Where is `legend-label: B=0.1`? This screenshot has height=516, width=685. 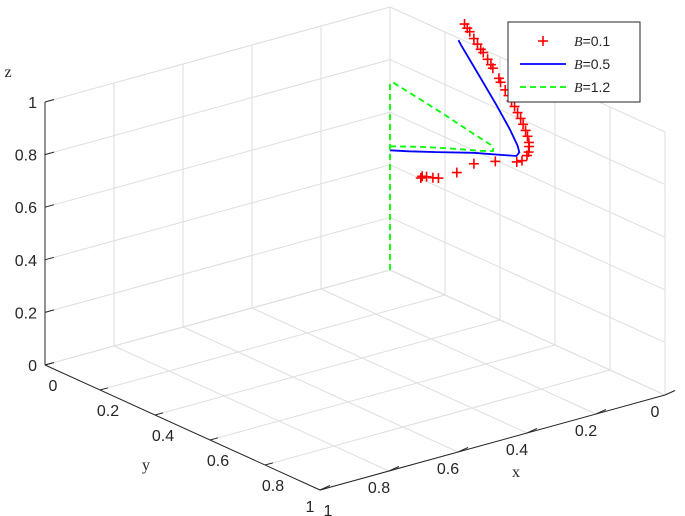
legend-label: B=0.1 is located at coordinates (592, 41).